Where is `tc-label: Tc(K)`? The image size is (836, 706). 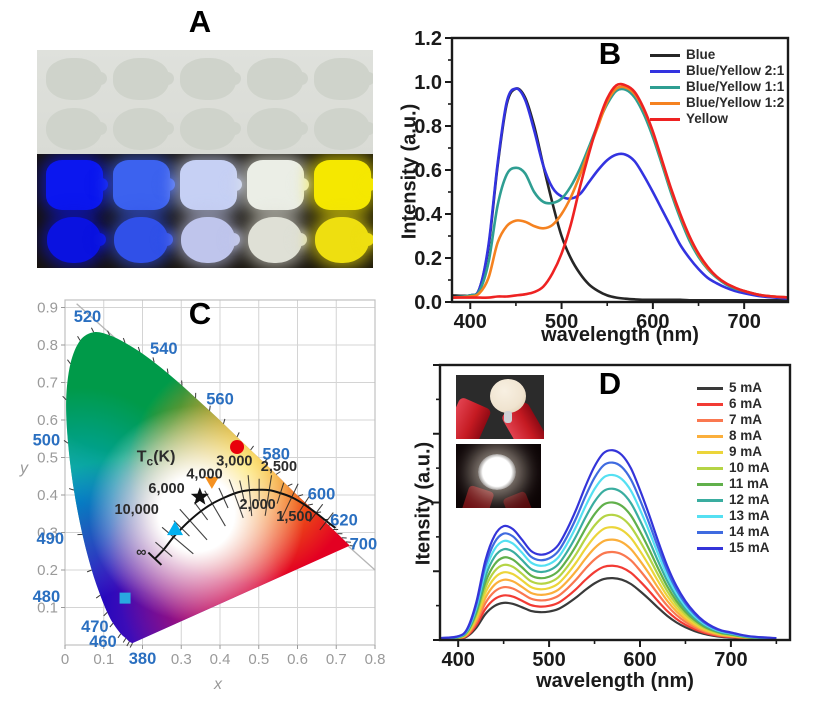
tc-label: Tc(K) is located at coordinates (156, 458).